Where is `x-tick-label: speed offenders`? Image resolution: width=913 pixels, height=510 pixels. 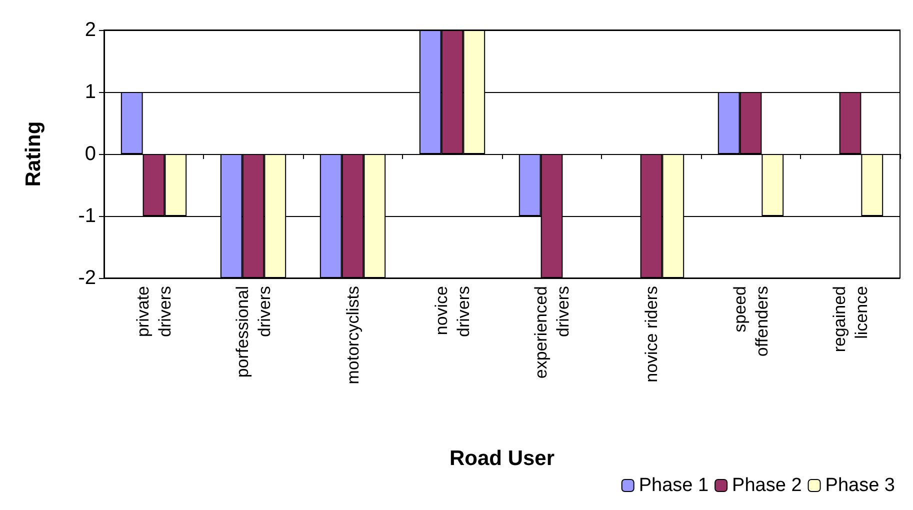 x-tick-label: speed offenders is located at coordinates (751, 321).